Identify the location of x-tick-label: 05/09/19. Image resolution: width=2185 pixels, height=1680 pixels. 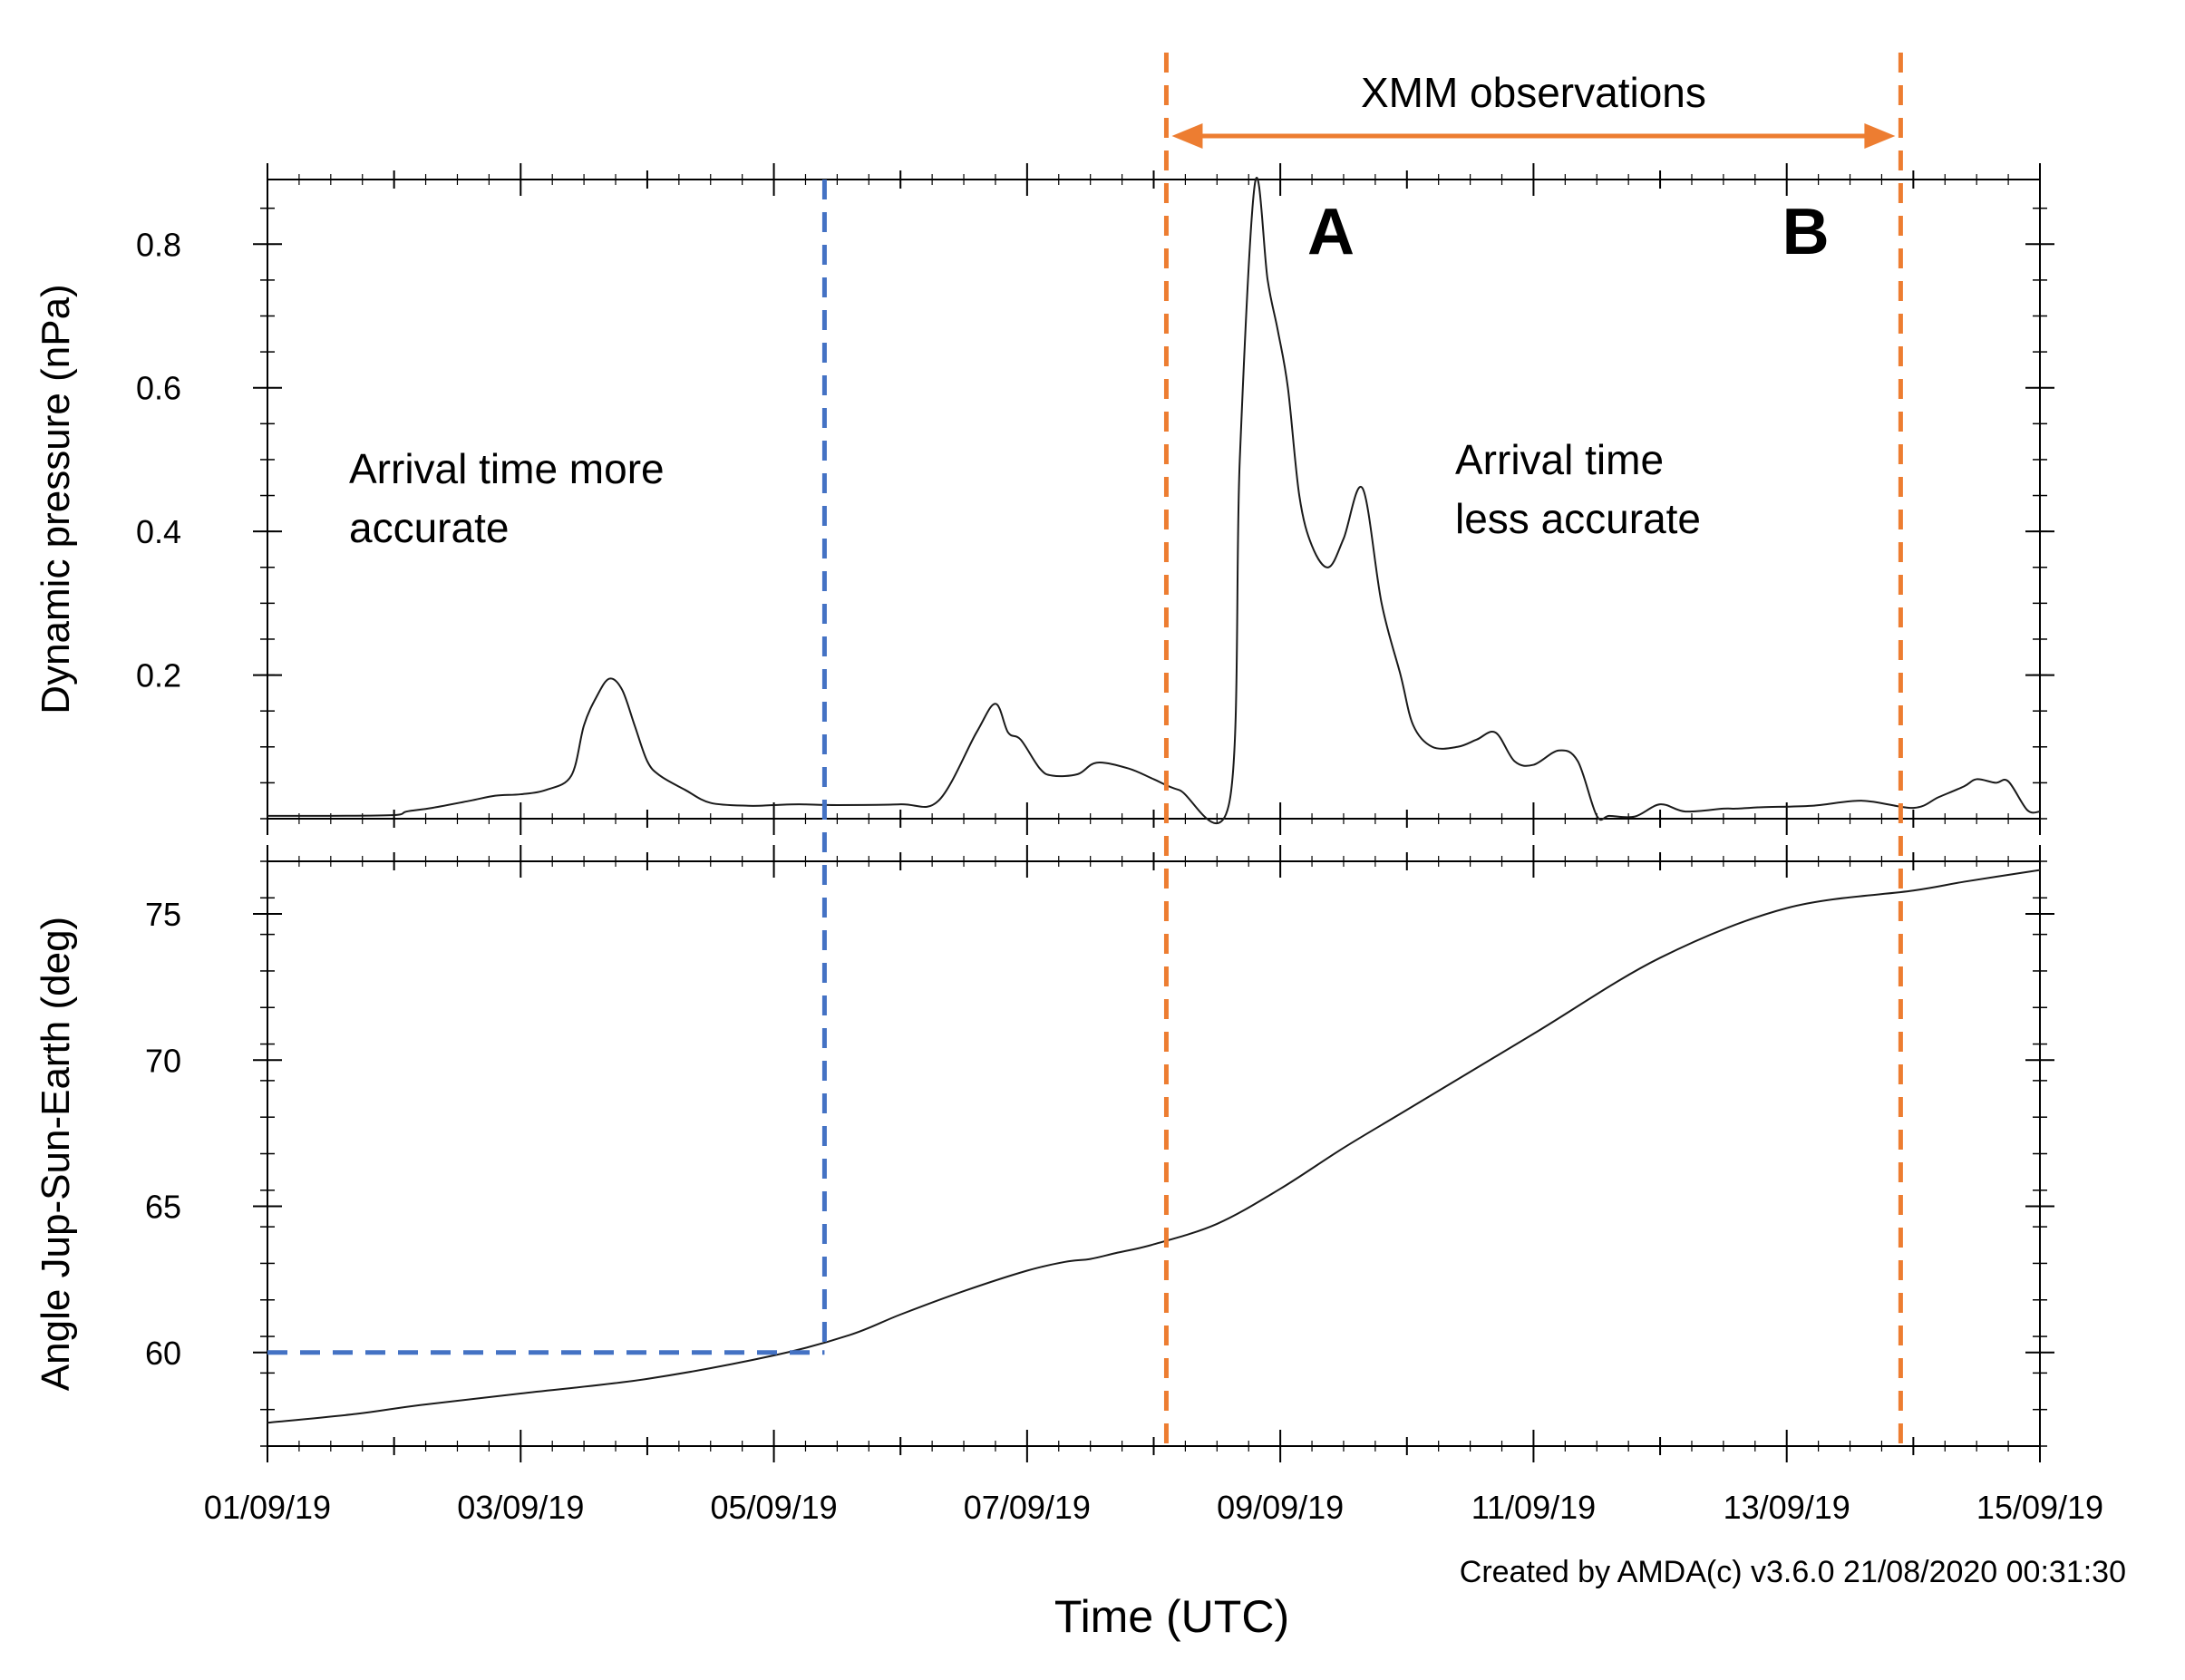
(774, 1507).